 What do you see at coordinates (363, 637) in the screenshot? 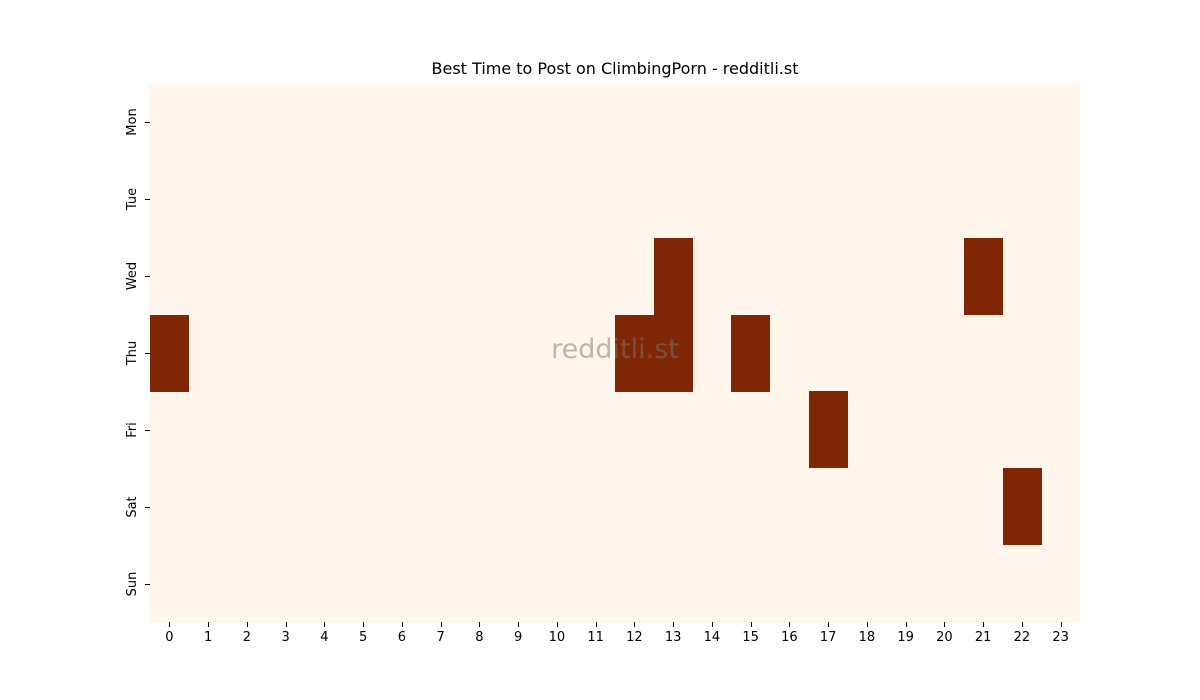
I see `x-tick-label: 5` at bounding box center [363, 637].